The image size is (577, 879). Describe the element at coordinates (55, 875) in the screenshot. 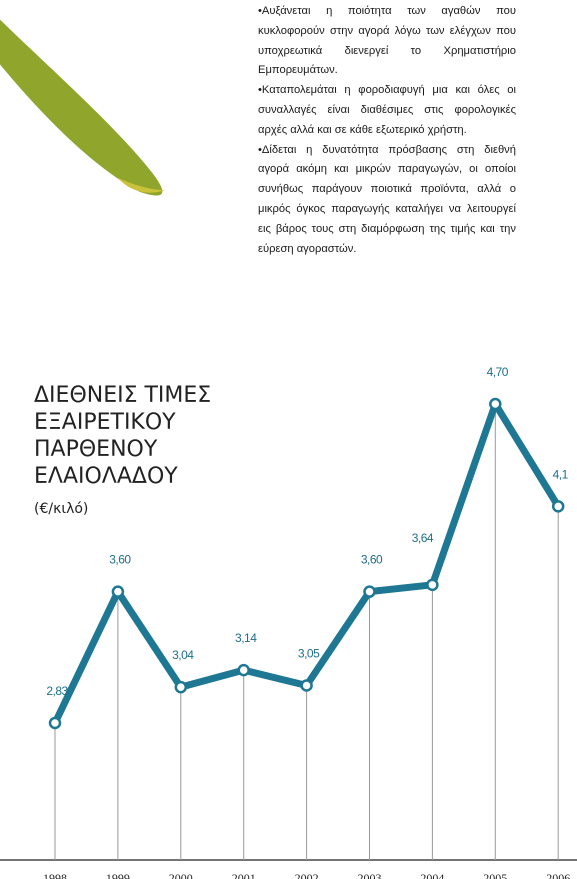

I see `x-tick-label: 1998` at that location.